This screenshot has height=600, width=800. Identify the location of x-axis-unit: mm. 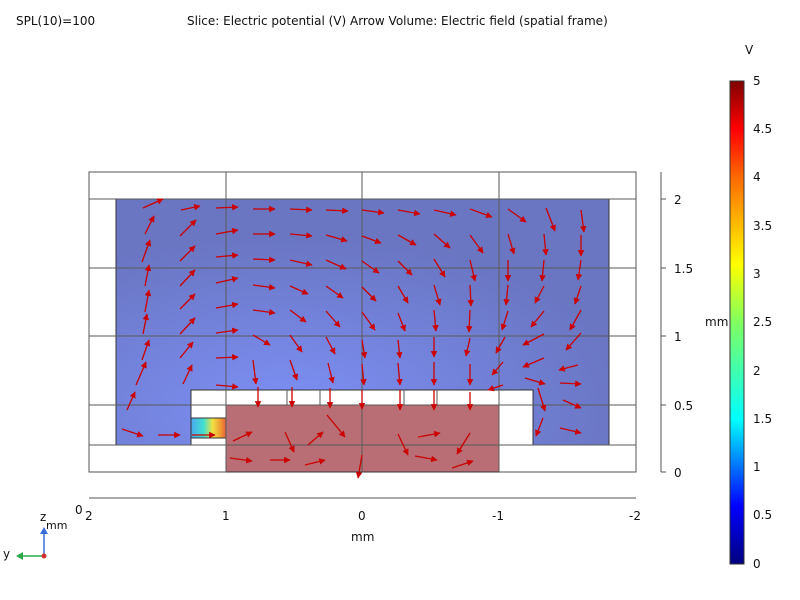
(363, 537).